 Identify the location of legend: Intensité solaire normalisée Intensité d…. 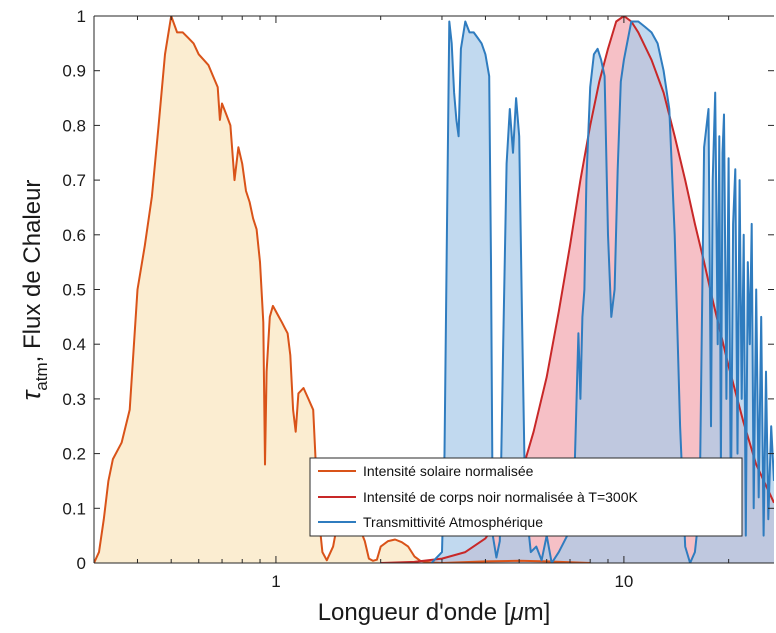
(526, 497).